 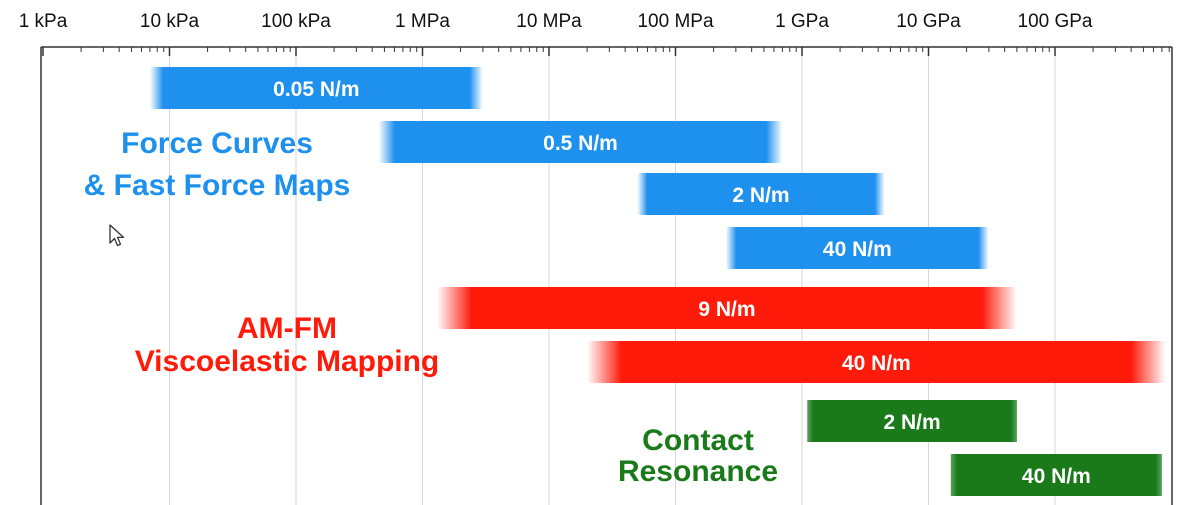 What do you see at coordinates (170, 21) in the screenshot?
I see `x-tick-label: 10 kPa` at bounding box center [170, 21].